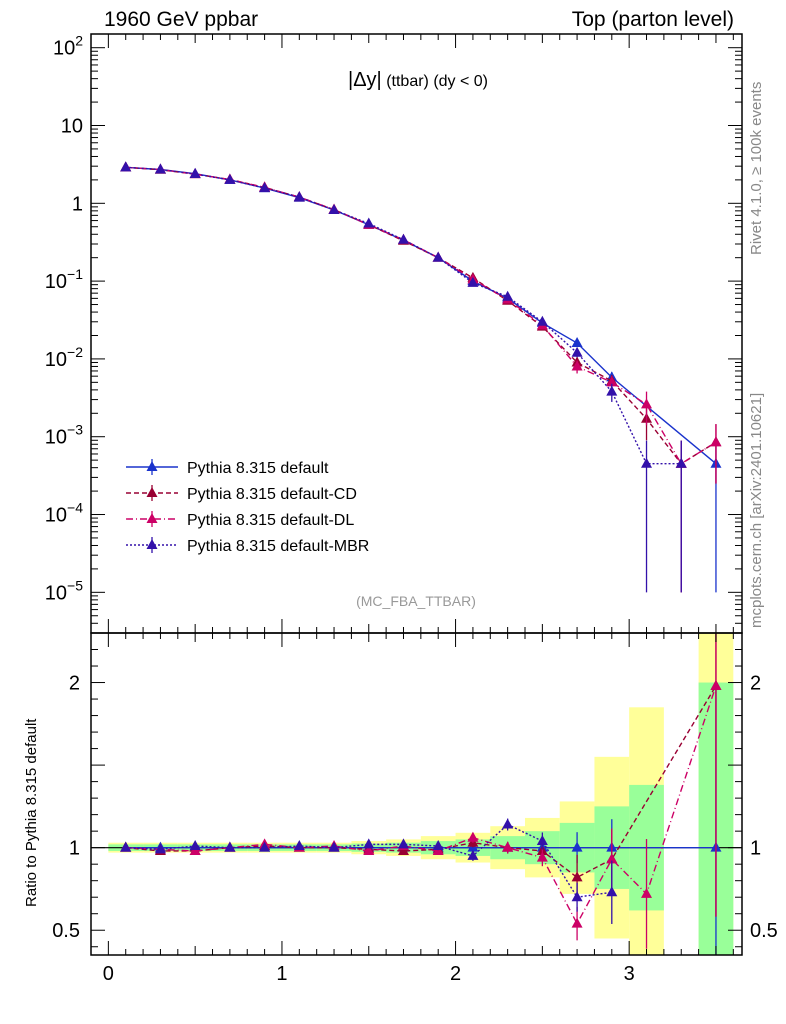 This screenshot has height=1024, width=786. I want to click on source-label: mcplots.cern.ch [arXiv:2401.10621], so click(756, 510).